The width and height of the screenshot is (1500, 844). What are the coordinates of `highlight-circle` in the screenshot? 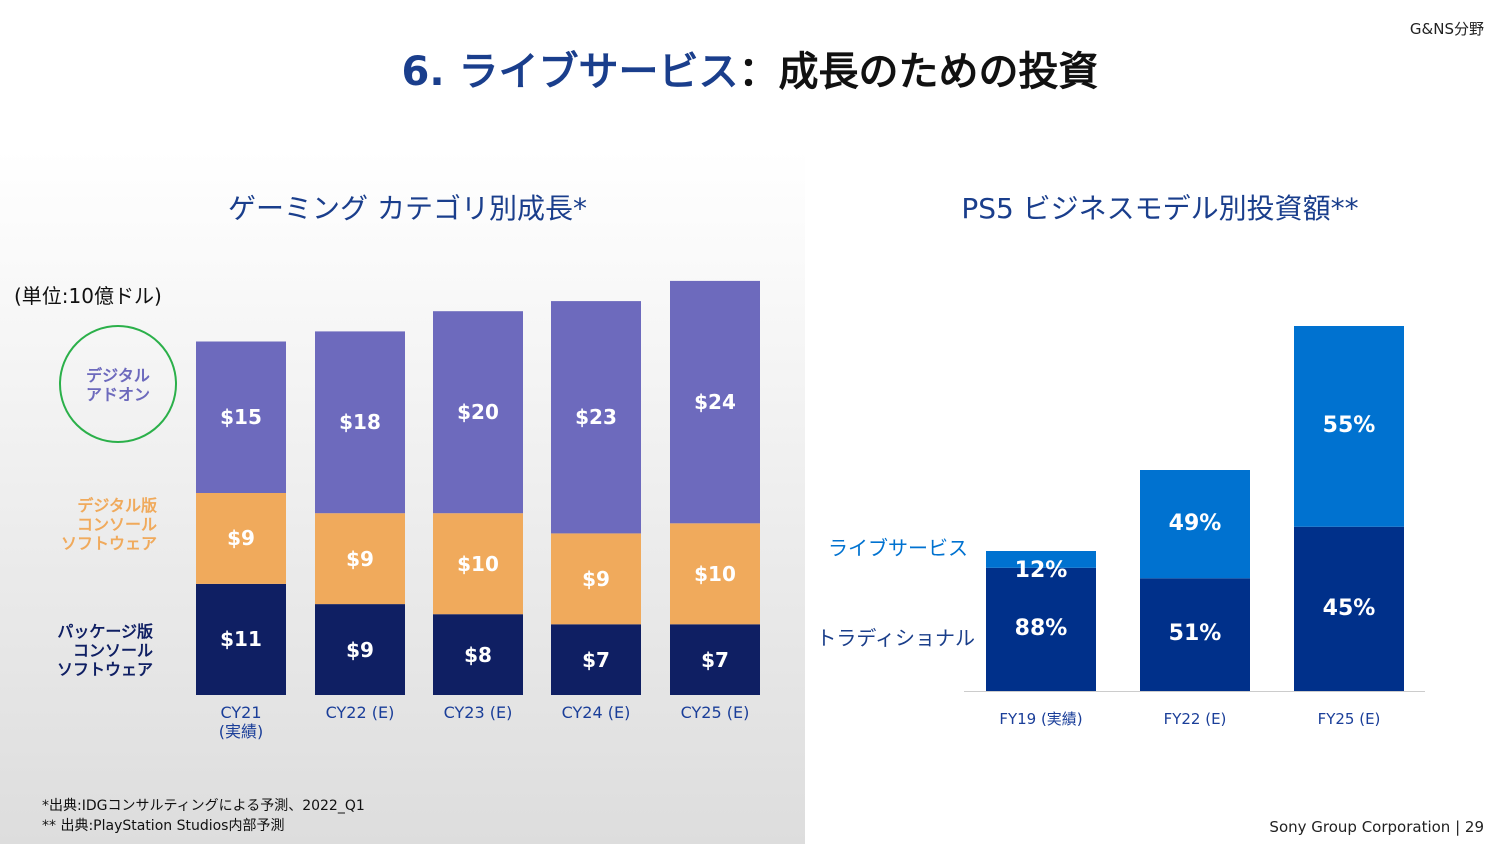 It's located at (118, 384).